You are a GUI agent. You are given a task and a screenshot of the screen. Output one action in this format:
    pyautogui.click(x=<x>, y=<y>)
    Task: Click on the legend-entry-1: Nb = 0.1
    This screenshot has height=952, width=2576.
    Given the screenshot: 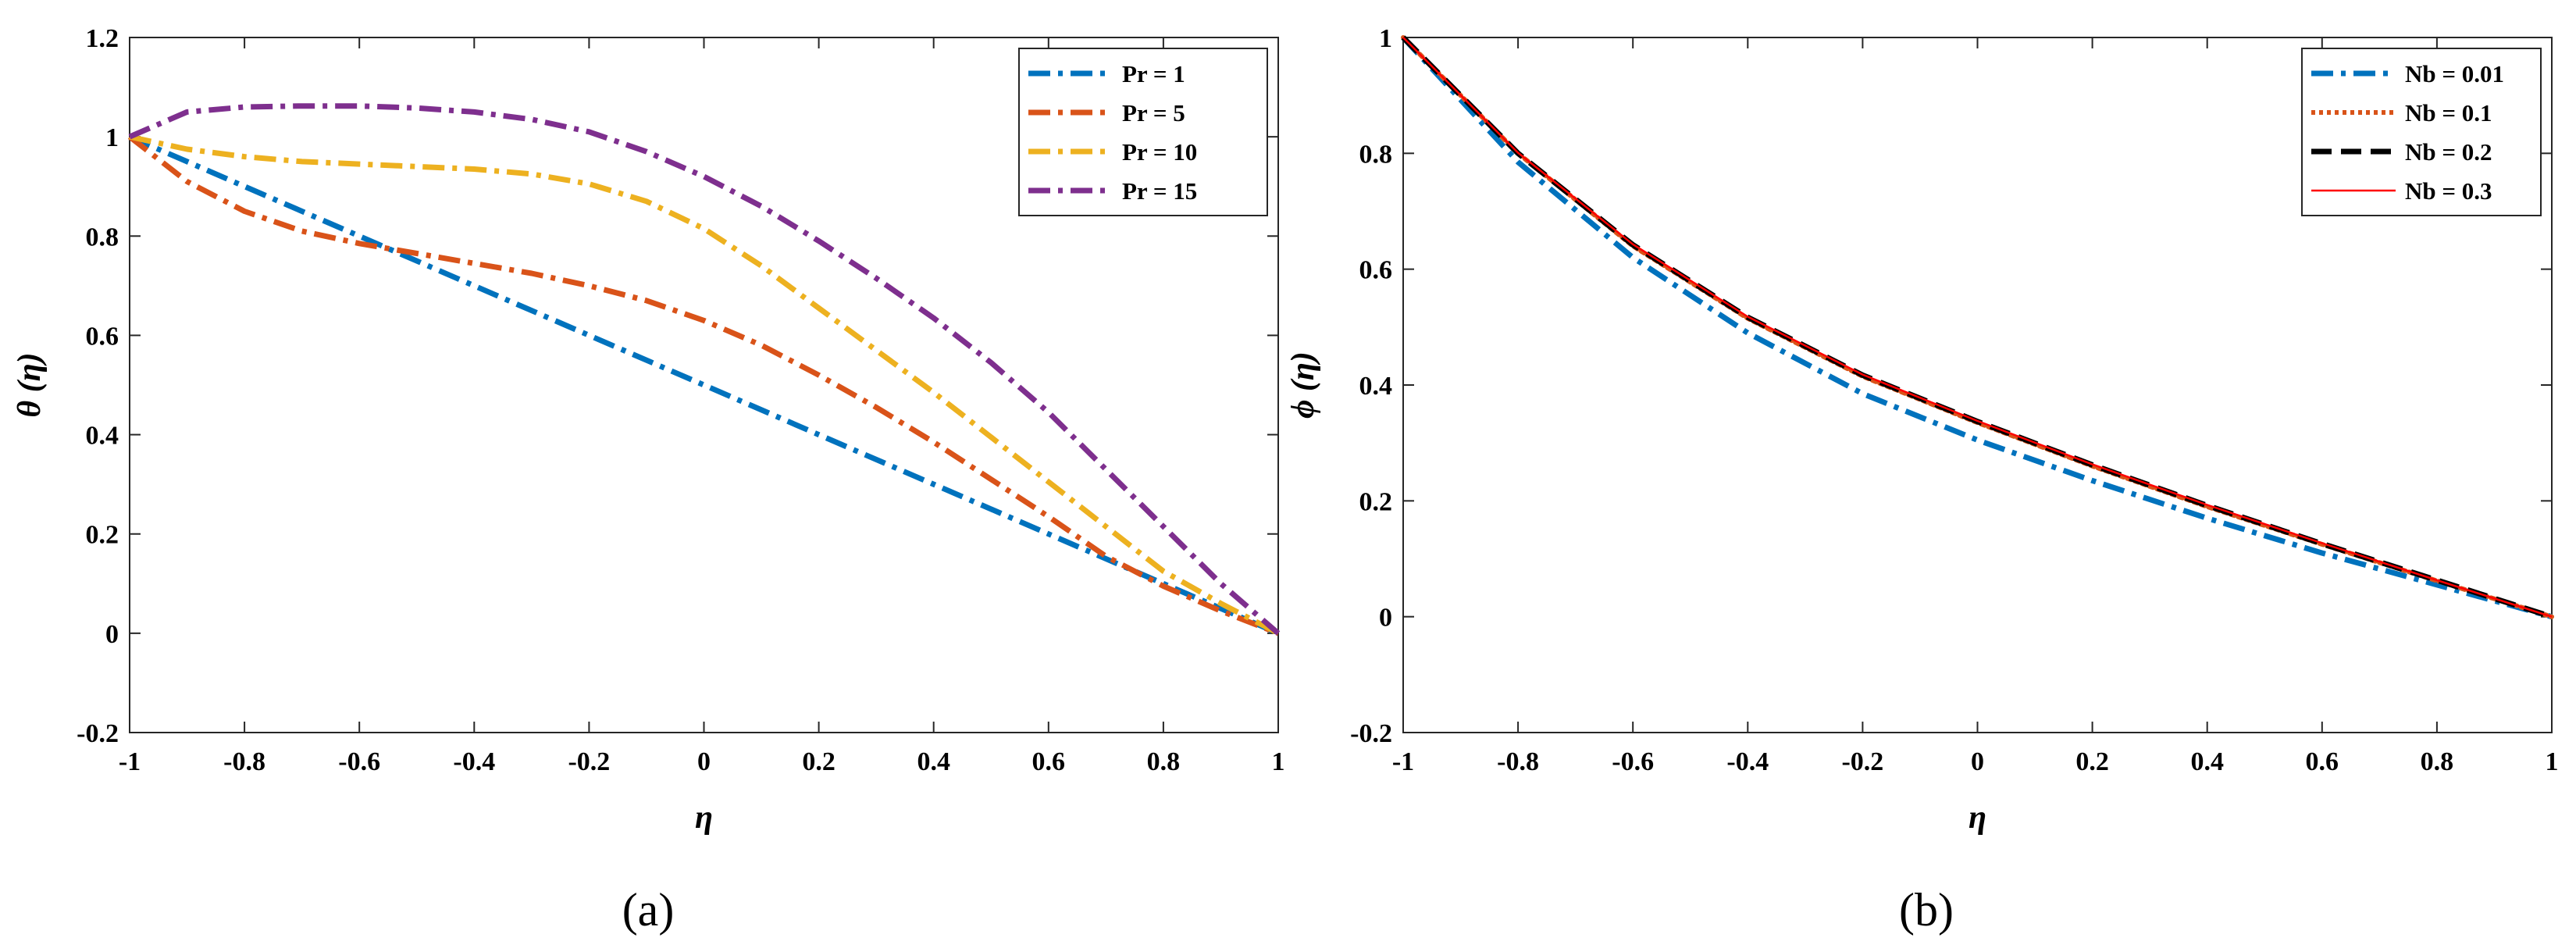 What is the action you would take?
    pyautogui.click(x=2448, y=113)
    